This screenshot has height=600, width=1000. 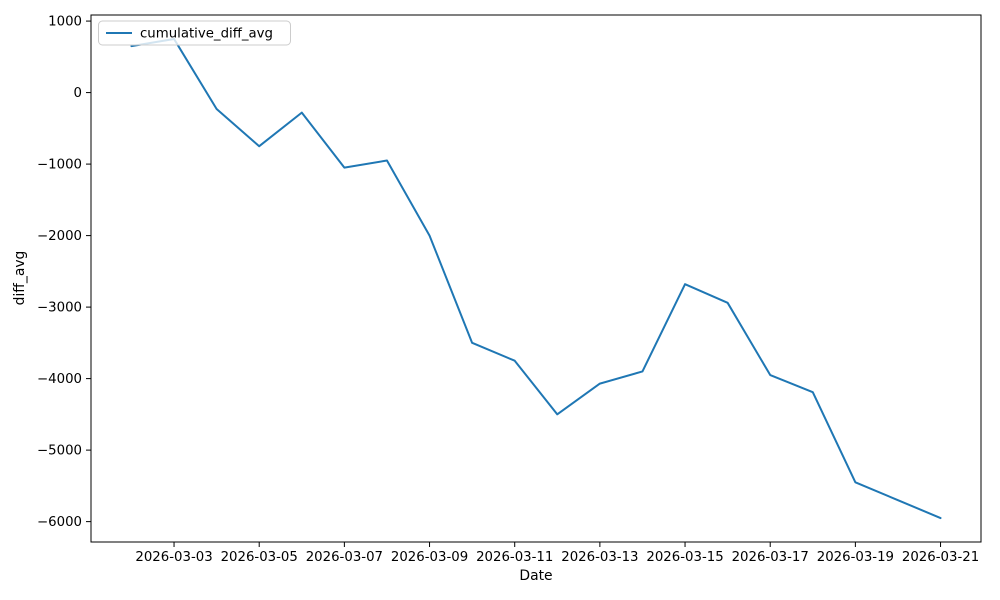 What do you see at coordinates (855, 557) in the screenshot?
I see `x-tick-label: 2026-03-19` at bounding box center [855, 557].